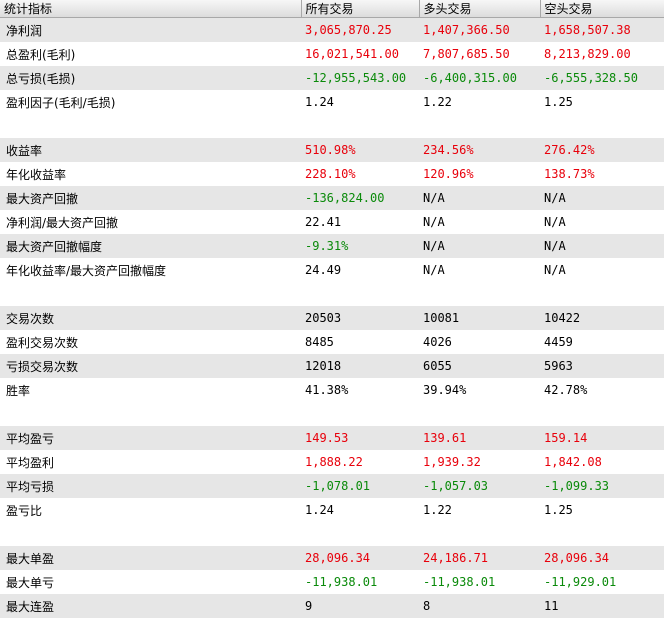 The image size is (664, 618). What do you see at coordinates (150, 558) in the screenshot?
I see `metric-label: 最大单盈` at bounding box center [150, 558].